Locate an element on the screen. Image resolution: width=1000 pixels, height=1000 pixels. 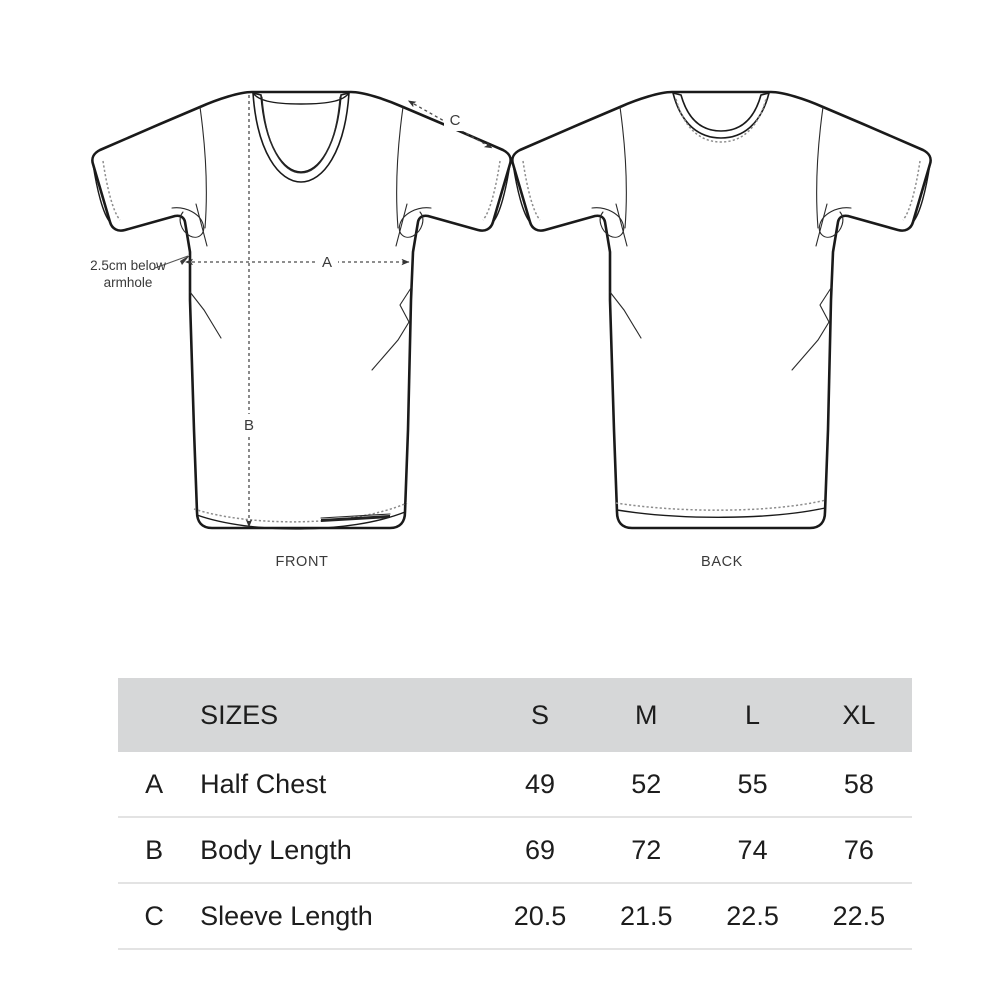
annotation-line-2: armhole is located at coordinates (128, 282).